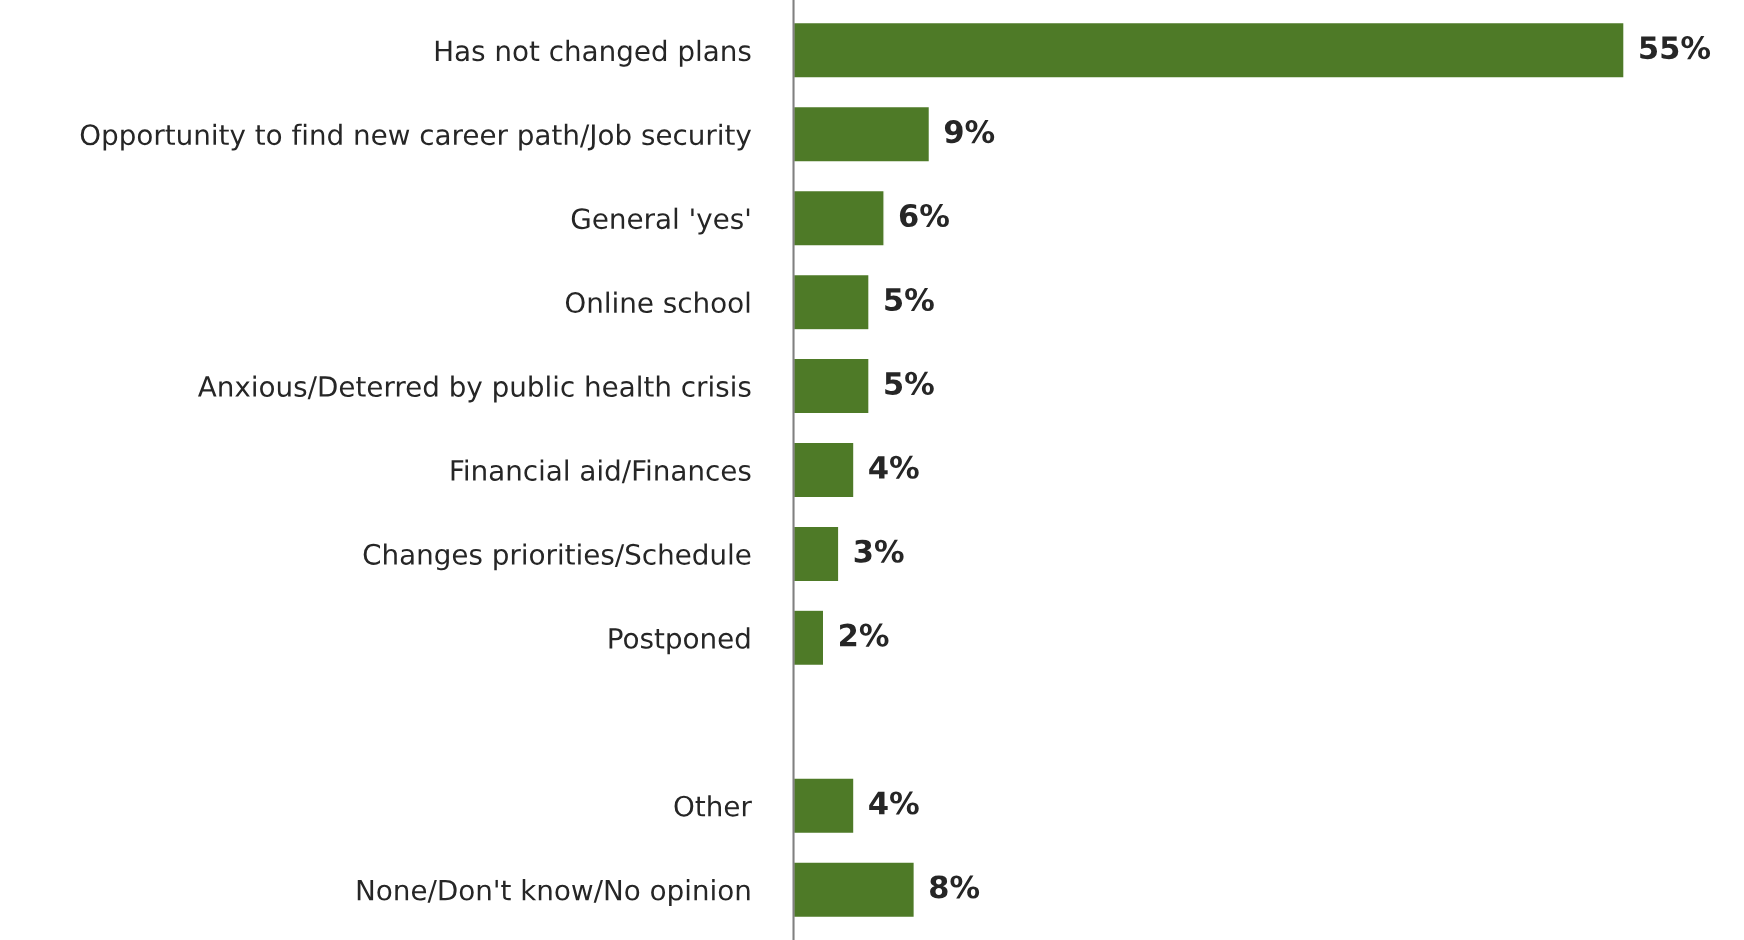 This screenshot has width=1744, height=940. What do you see at coordinates (1675, 48) in the screenshot?
I see `data-label: 55%` at bounding box center [1675, 48].